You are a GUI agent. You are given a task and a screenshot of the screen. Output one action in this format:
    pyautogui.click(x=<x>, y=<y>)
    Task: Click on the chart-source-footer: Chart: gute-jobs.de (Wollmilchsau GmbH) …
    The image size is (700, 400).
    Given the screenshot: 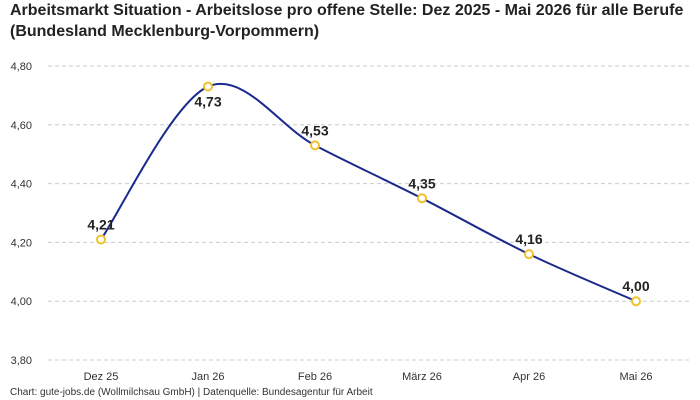 What is the action you would take?
    pyautogui.click(x=191, y=392)
    